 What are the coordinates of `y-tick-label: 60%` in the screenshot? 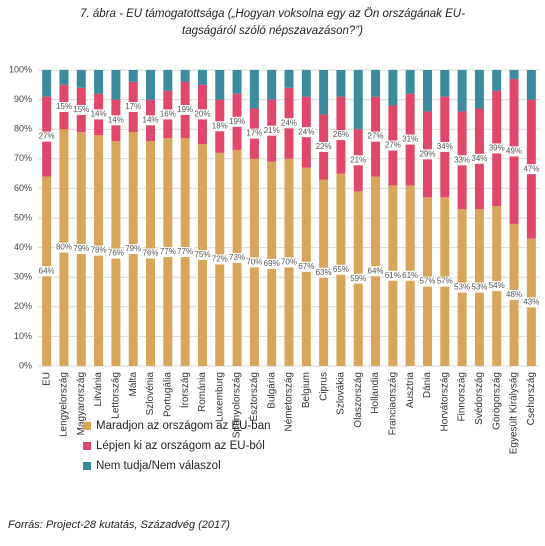 It's located at (23, 188).